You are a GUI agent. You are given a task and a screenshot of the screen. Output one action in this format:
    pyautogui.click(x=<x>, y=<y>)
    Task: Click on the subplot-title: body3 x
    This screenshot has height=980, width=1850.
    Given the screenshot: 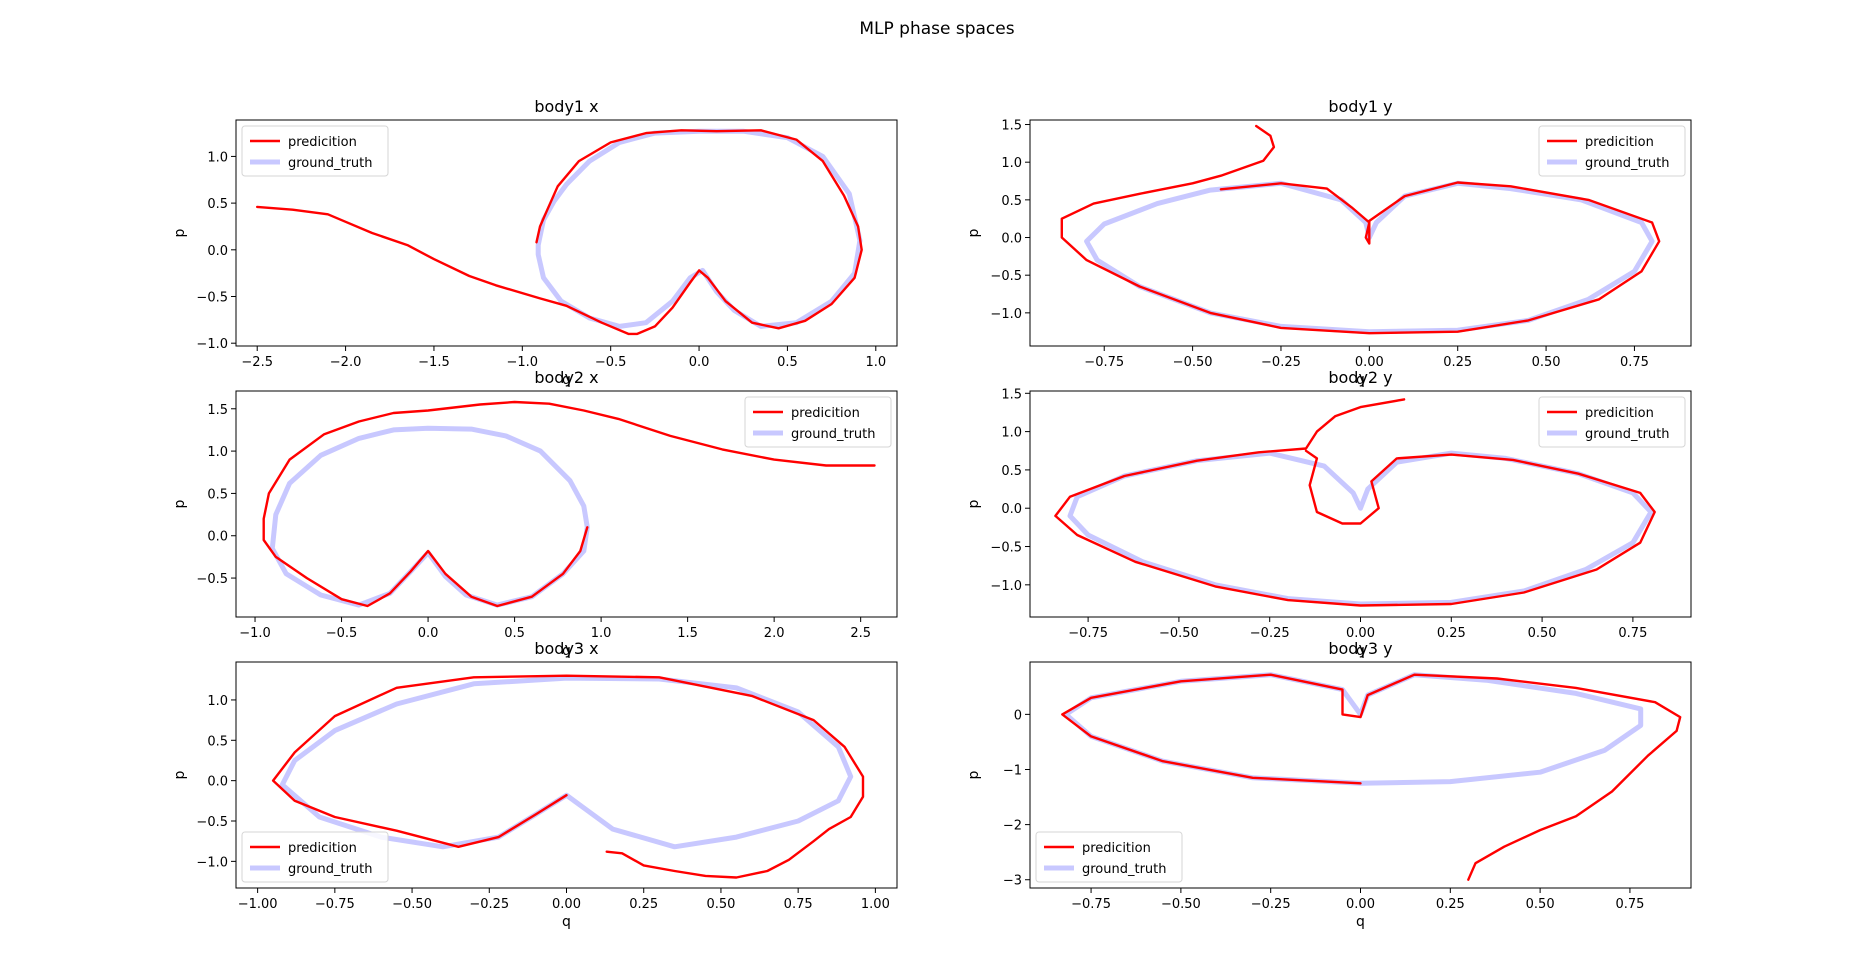 What is the action you would take?
    pyautogui.click(x=566, y=648)
    